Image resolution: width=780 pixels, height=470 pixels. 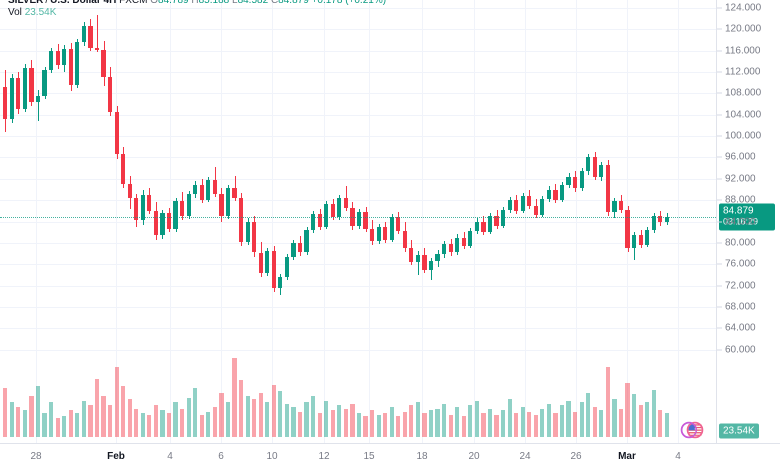 I want to click on price-tick-label: 124.000, so click(x=743, y=8).